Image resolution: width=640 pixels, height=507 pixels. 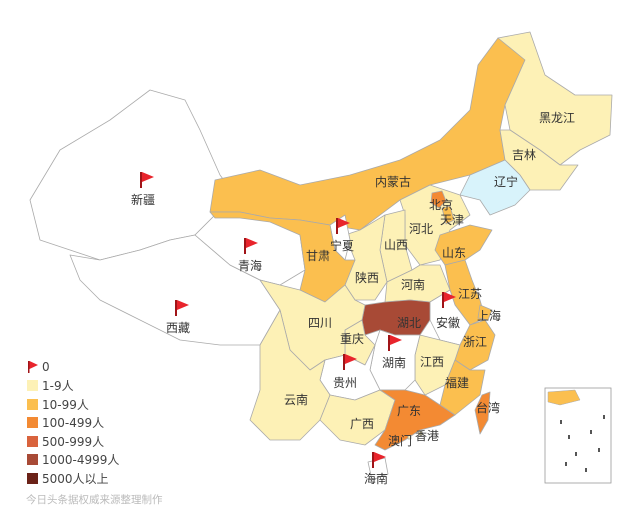 I want to click on source-credit: 今日头条据权威来源整理制作, so click(x=94, y=500).